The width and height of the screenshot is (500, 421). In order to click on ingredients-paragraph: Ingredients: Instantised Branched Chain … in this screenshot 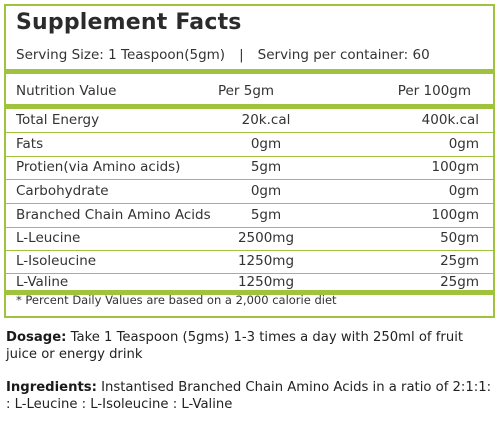, I will do `click(250, 396)`.